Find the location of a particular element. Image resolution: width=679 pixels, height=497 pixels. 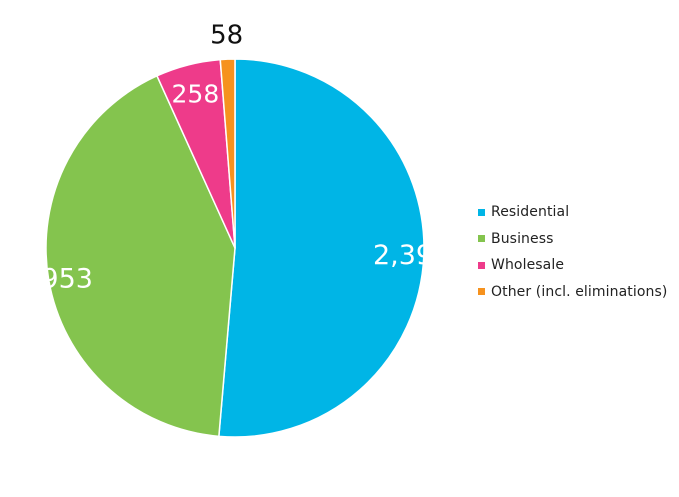

legend-label: Wholesale is located at coordinates (528, 265).